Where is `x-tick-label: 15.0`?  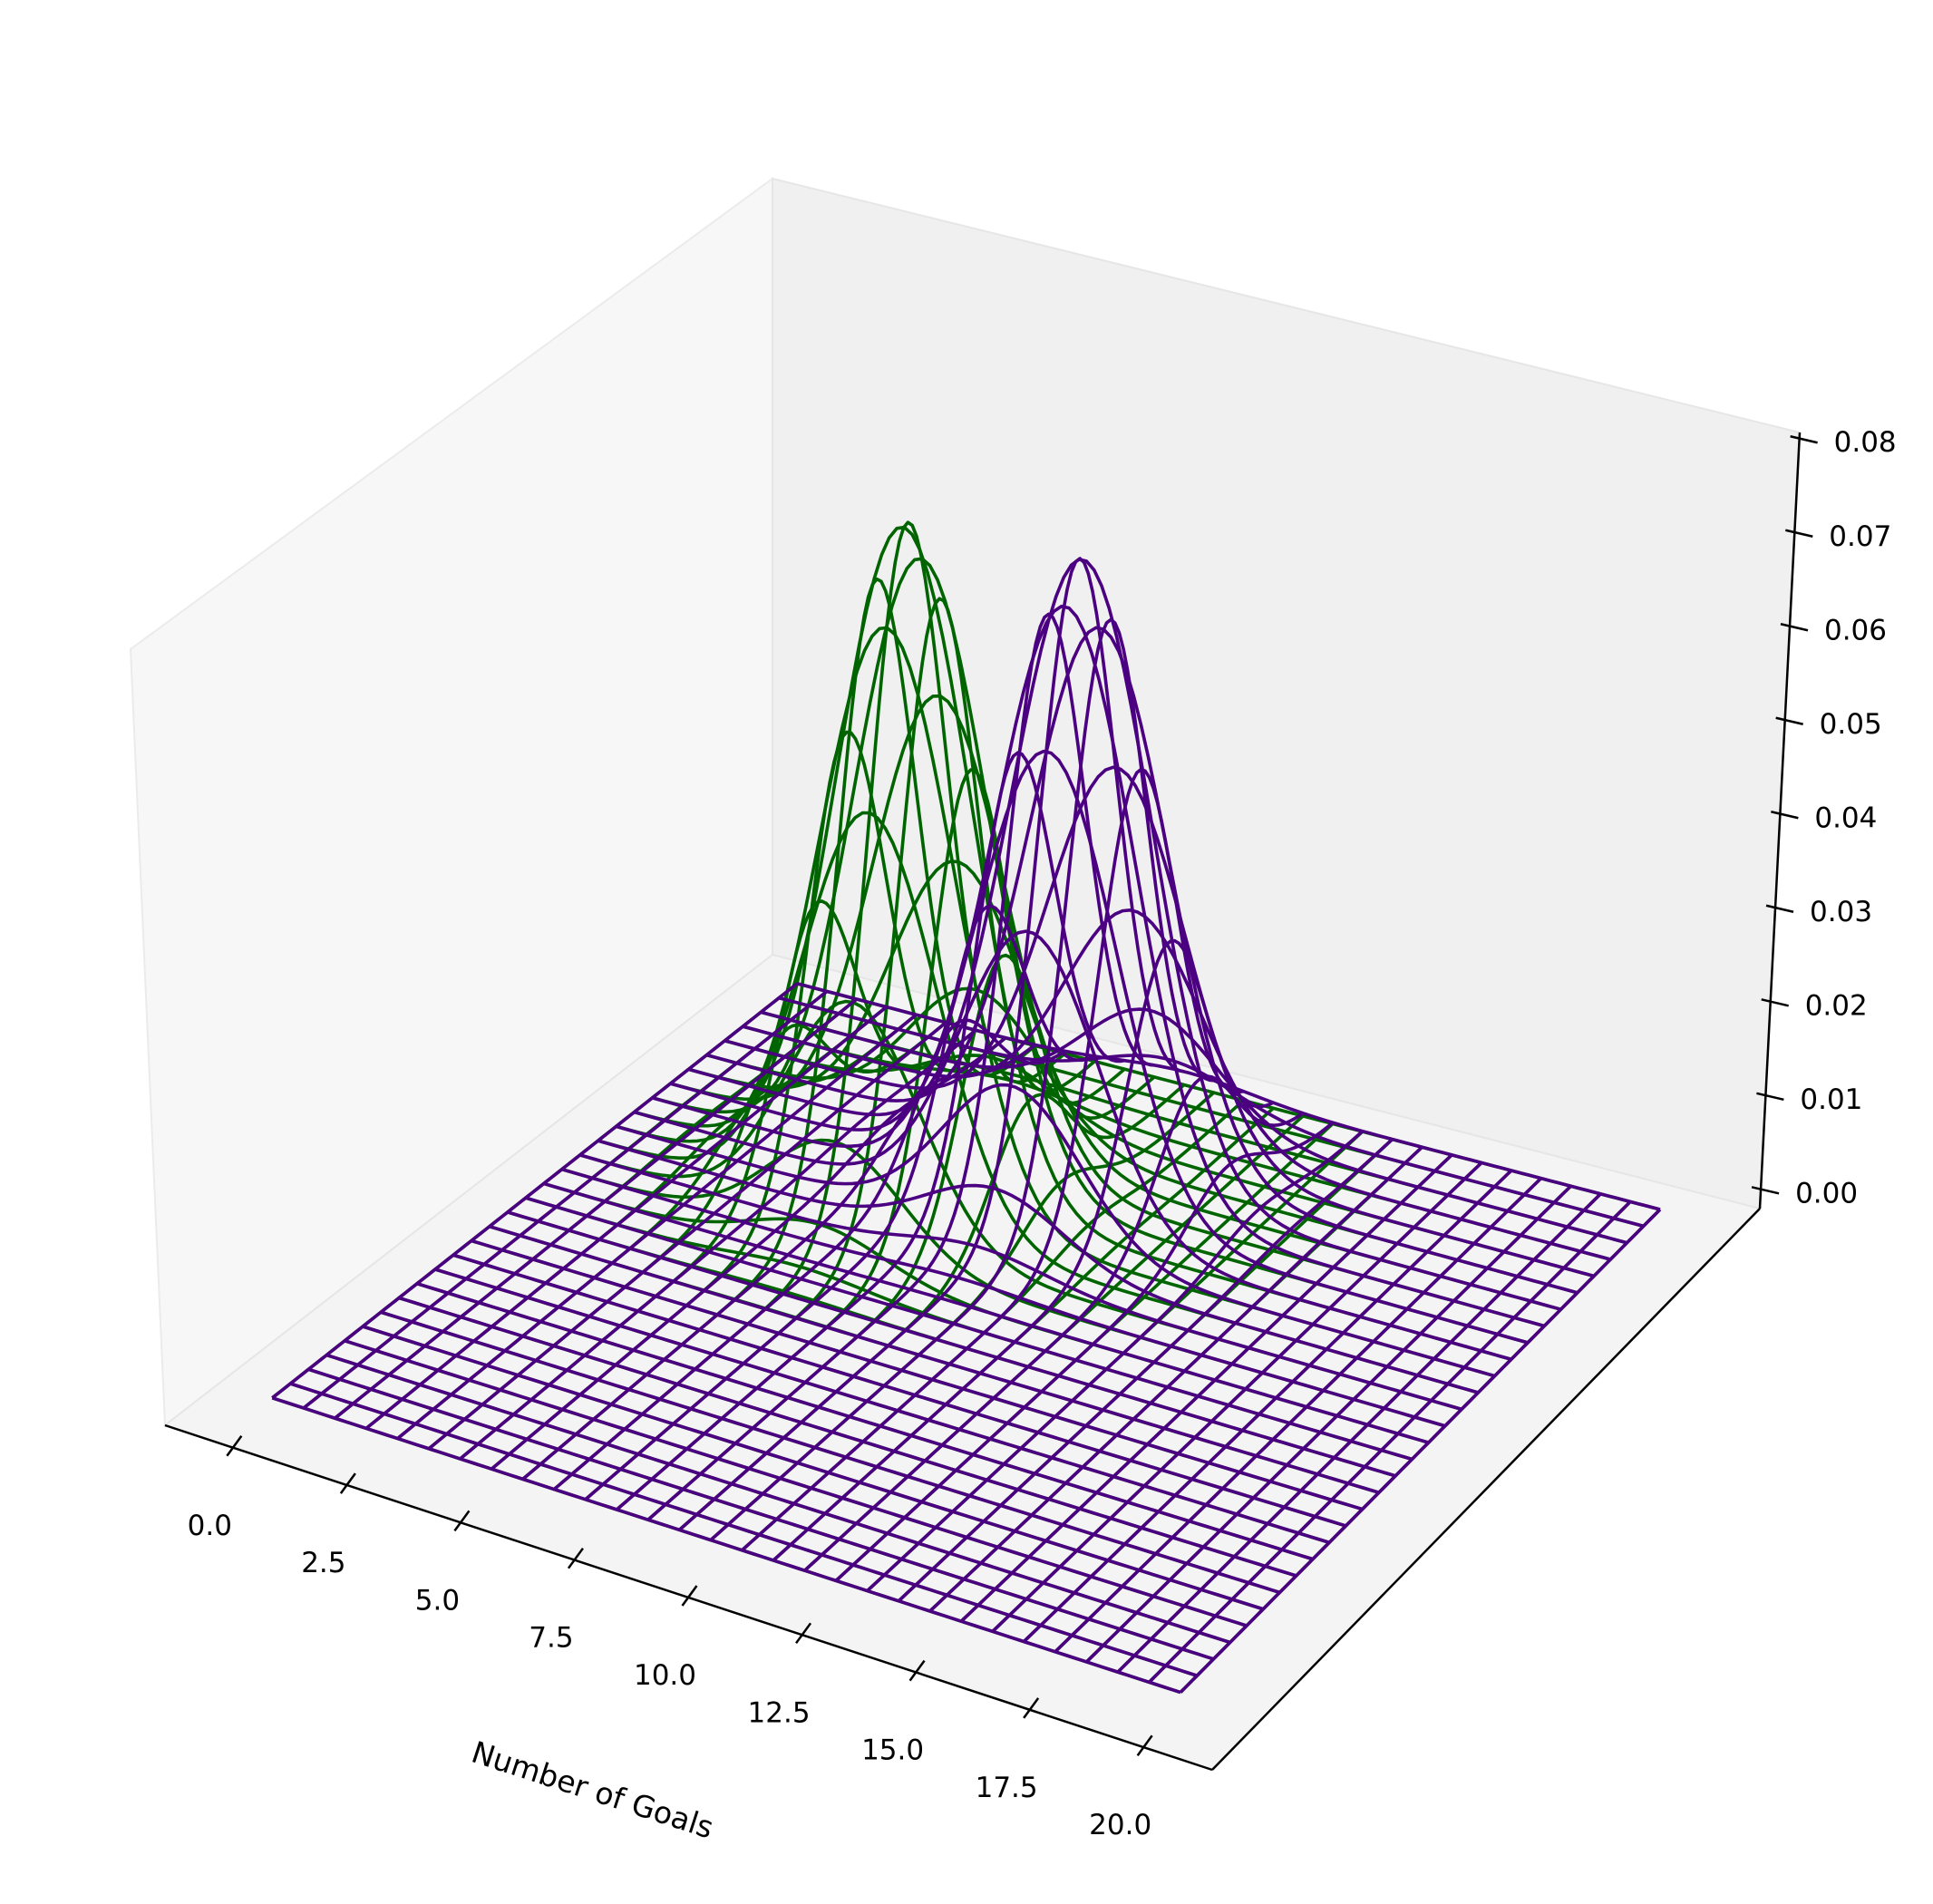
x-tick-label: 15.0 is located at coordinates (892, 1750).